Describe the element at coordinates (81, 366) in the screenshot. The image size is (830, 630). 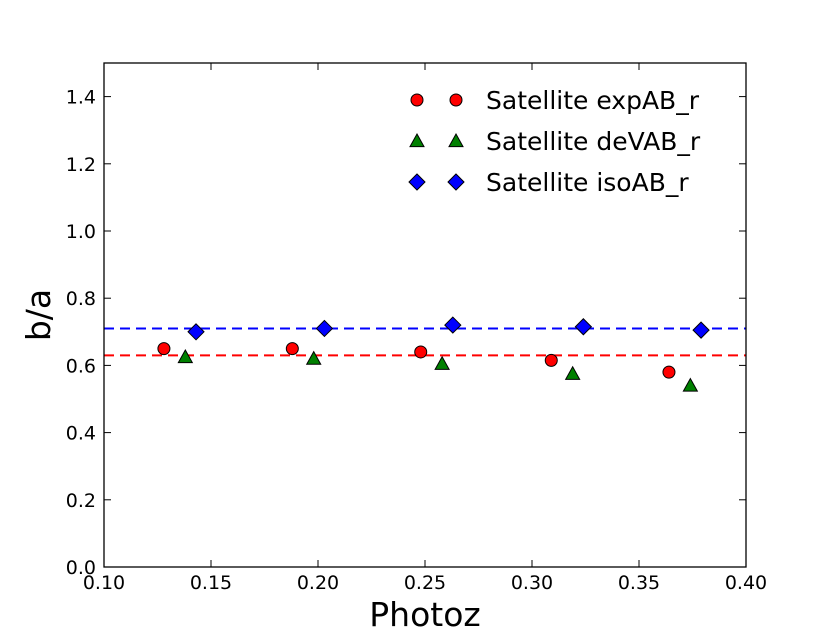
I see `y-tick-label: 0.6` at that location.